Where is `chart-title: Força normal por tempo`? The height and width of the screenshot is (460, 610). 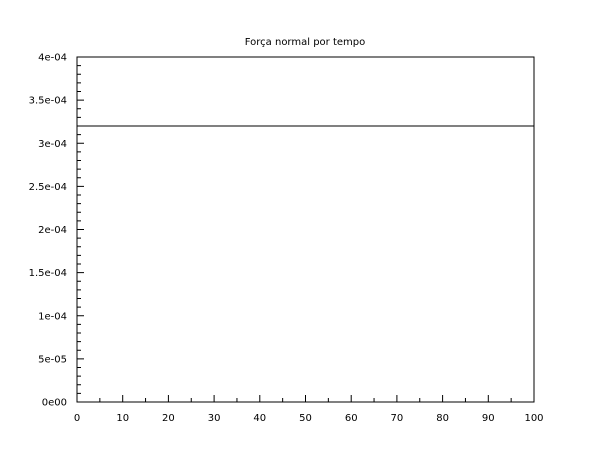 chart-title: Força normal por tempo is located at coordinates (305, 42).